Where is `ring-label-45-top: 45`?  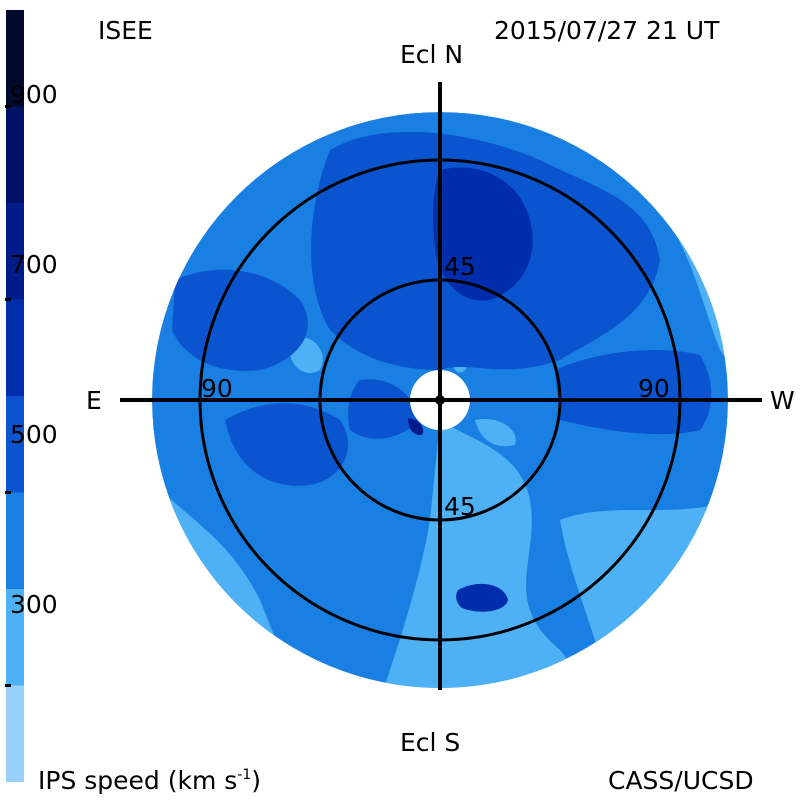 ring-label-45-top: 45 is located at coordinates (460, 266).